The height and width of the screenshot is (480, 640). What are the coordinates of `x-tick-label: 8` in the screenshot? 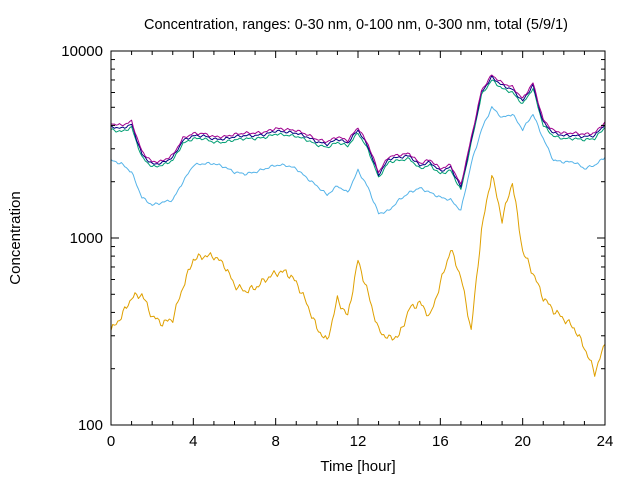 It's located at (275, 441).